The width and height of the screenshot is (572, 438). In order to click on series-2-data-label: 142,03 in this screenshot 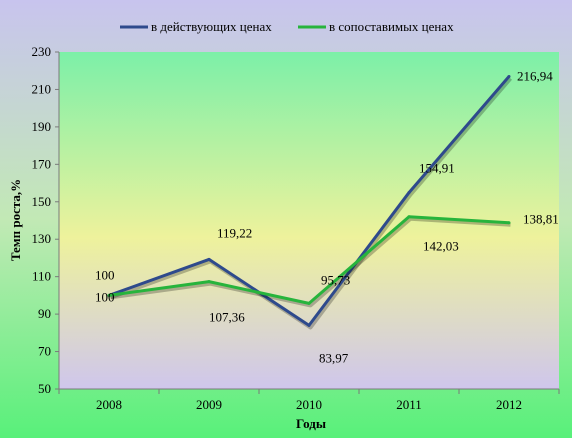, I will do `click(441, 246)`.